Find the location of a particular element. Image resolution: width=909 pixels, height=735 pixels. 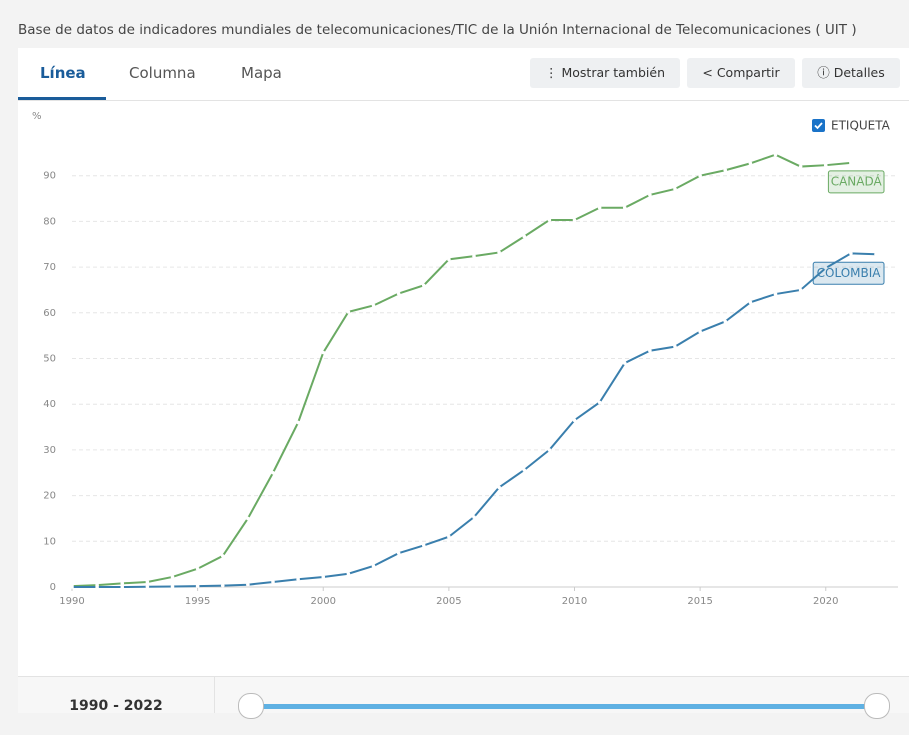

y-tick-label: 10 is located at coordinates (49, 541).